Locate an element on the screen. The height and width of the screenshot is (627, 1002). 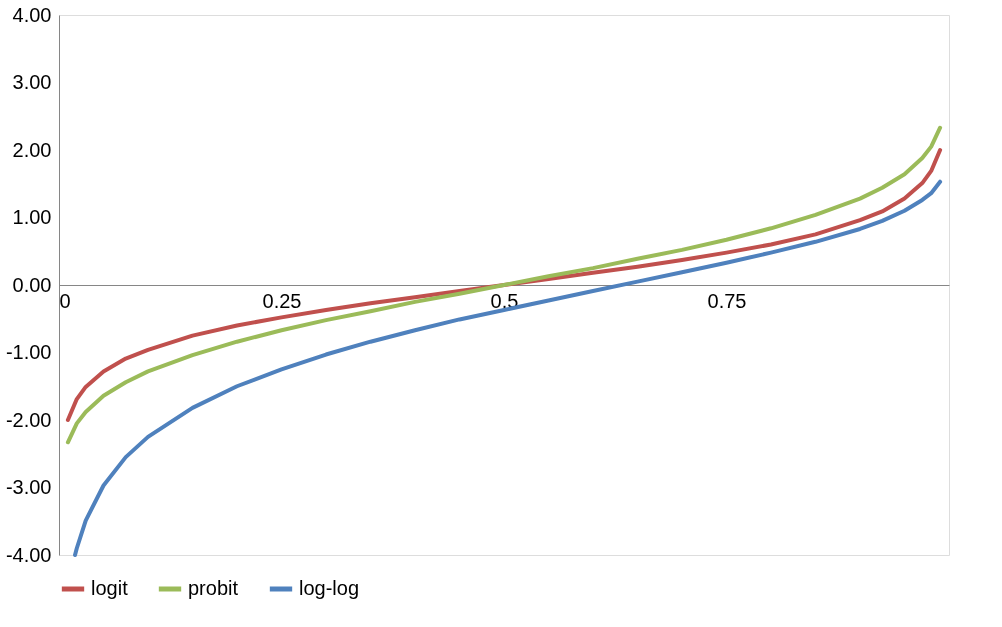
y-tick-label: 1.00 is located at coordinates (32, 217).